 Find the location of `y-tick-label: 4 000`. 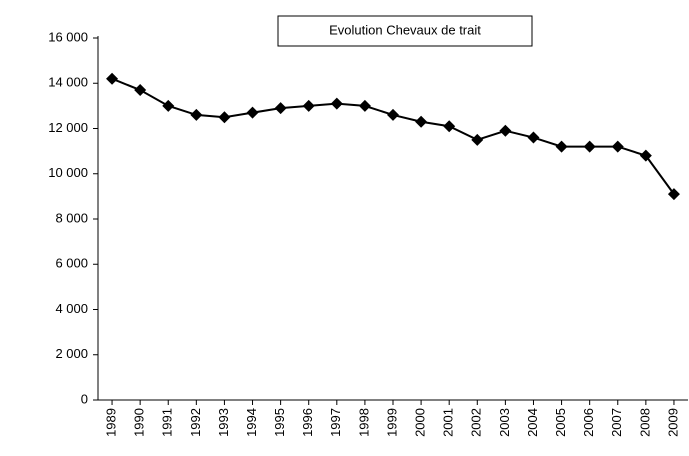

y-tick-label: 4 000 is located at coordinates (71, 308).